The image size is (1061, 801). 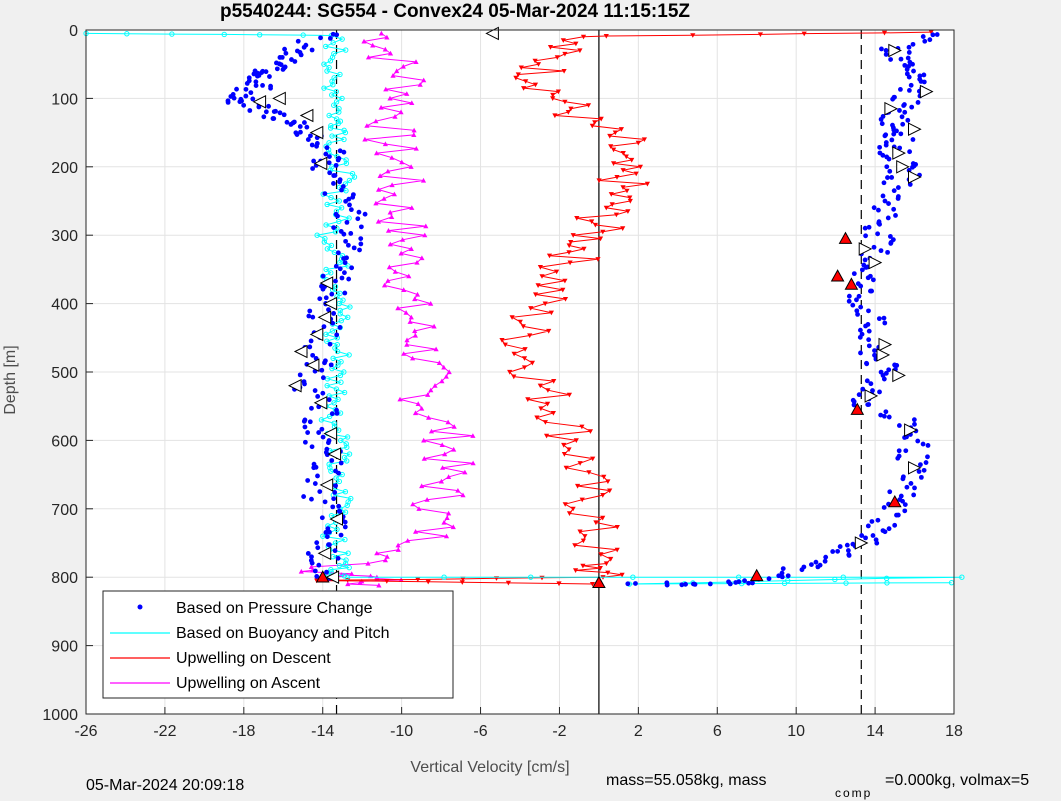 What do you see at coordinates (717, 731) in the screenshot?
I see `x-tick-label: 6` at bounding box center [717, 731].